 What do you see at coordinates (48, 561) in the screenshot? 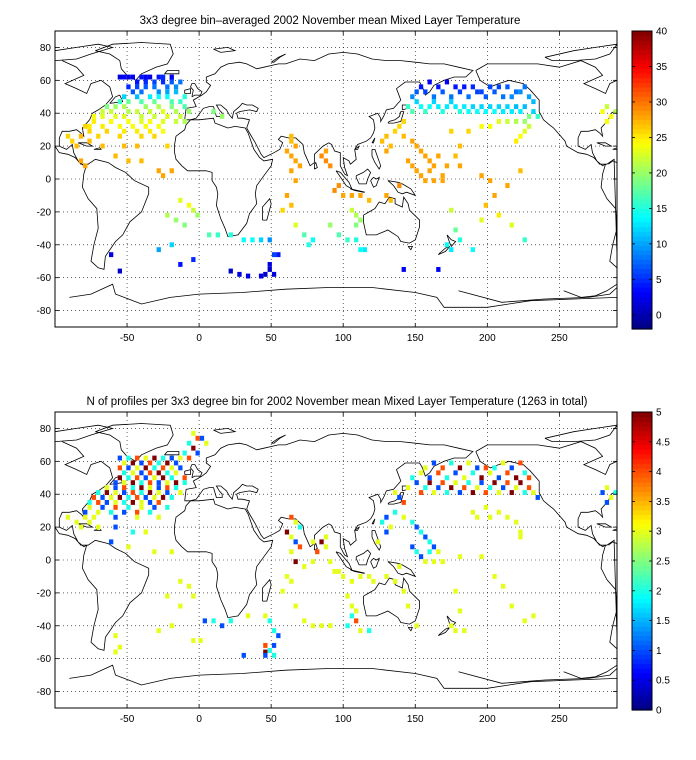
I see `y-tick-label: 0` at bounding box center [48, 561].